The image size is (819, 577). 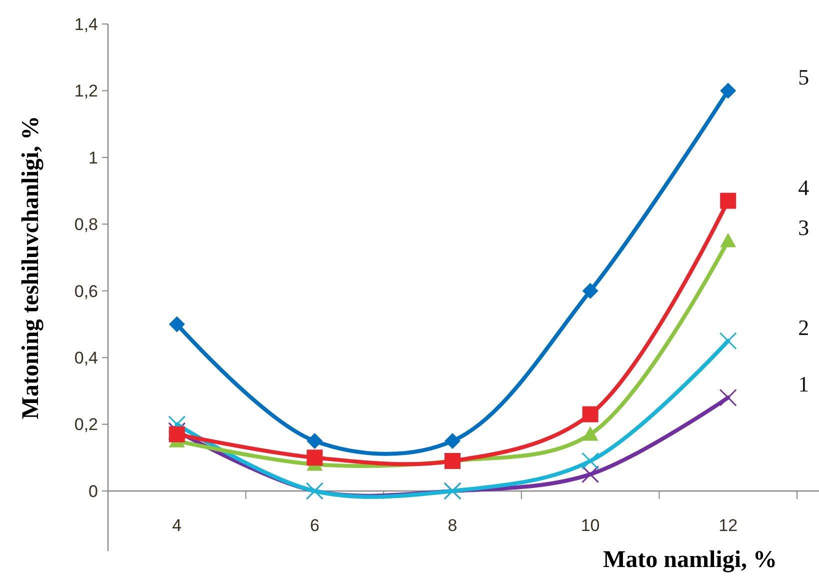 What do you see at coordinates (86, 91) in the screenshot?
I see `y-tick-label: 1,2` at bounding box center [86, 91].